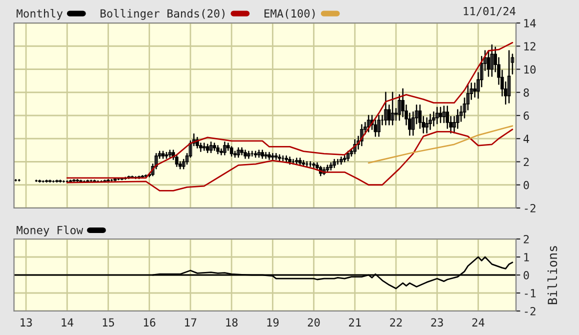  What do you see at coordinates (530, 23) in the screenshot?
I see `y-tick-label: 14` at bounding box center [530, 23].